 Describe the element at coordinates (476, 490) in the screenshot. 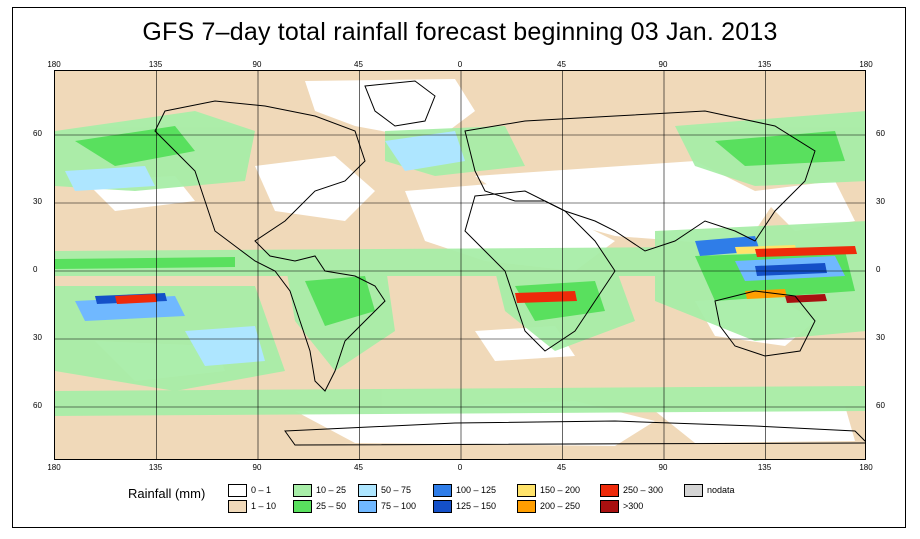

I see `legend-label: 100 – 125` at that location.